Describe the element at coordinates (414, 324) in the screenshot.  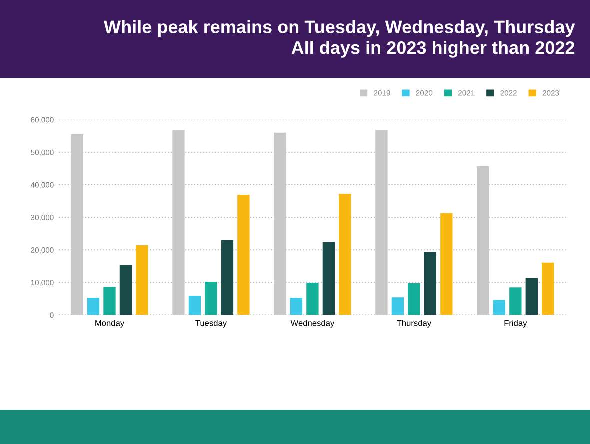
I see `x-tick-label: Thursday` at that location.